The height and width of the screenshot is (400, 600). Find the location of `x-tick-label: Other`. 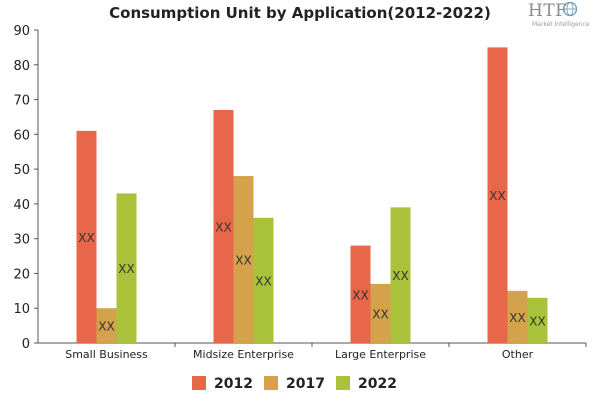

x-tick-label: Other is located at coordinates (518, 354).